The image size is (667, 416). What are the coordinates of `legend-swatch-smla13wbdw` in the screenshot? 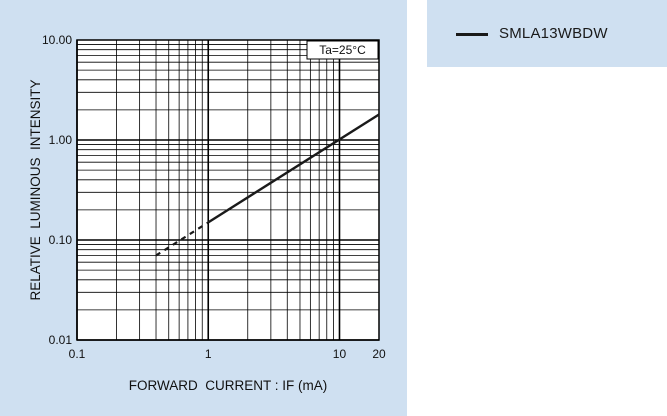 It's located at (472, 34).